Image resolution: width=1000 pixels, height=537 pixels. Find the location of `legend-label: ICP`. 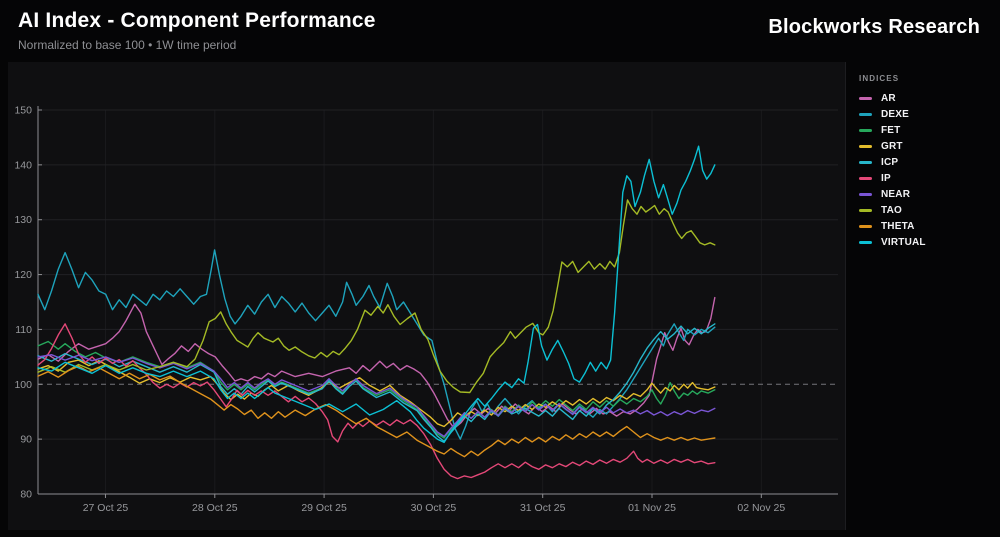

legend-label: ICP is located at coordinates (890, 162).